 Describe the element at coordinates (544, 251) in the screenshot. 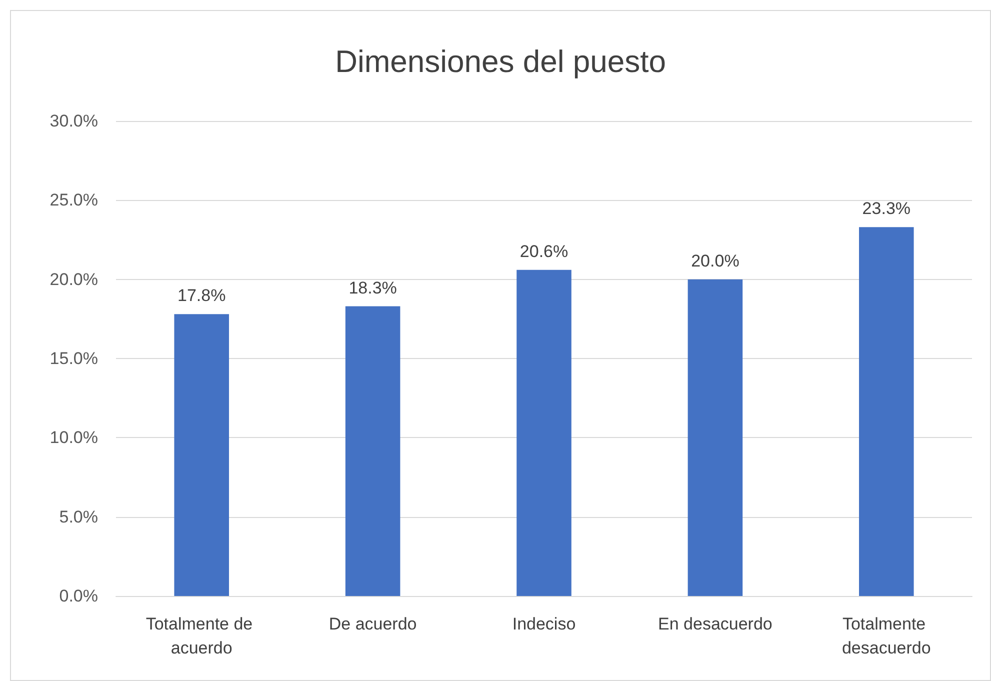

I see `data-label: 20.6%` at that location.